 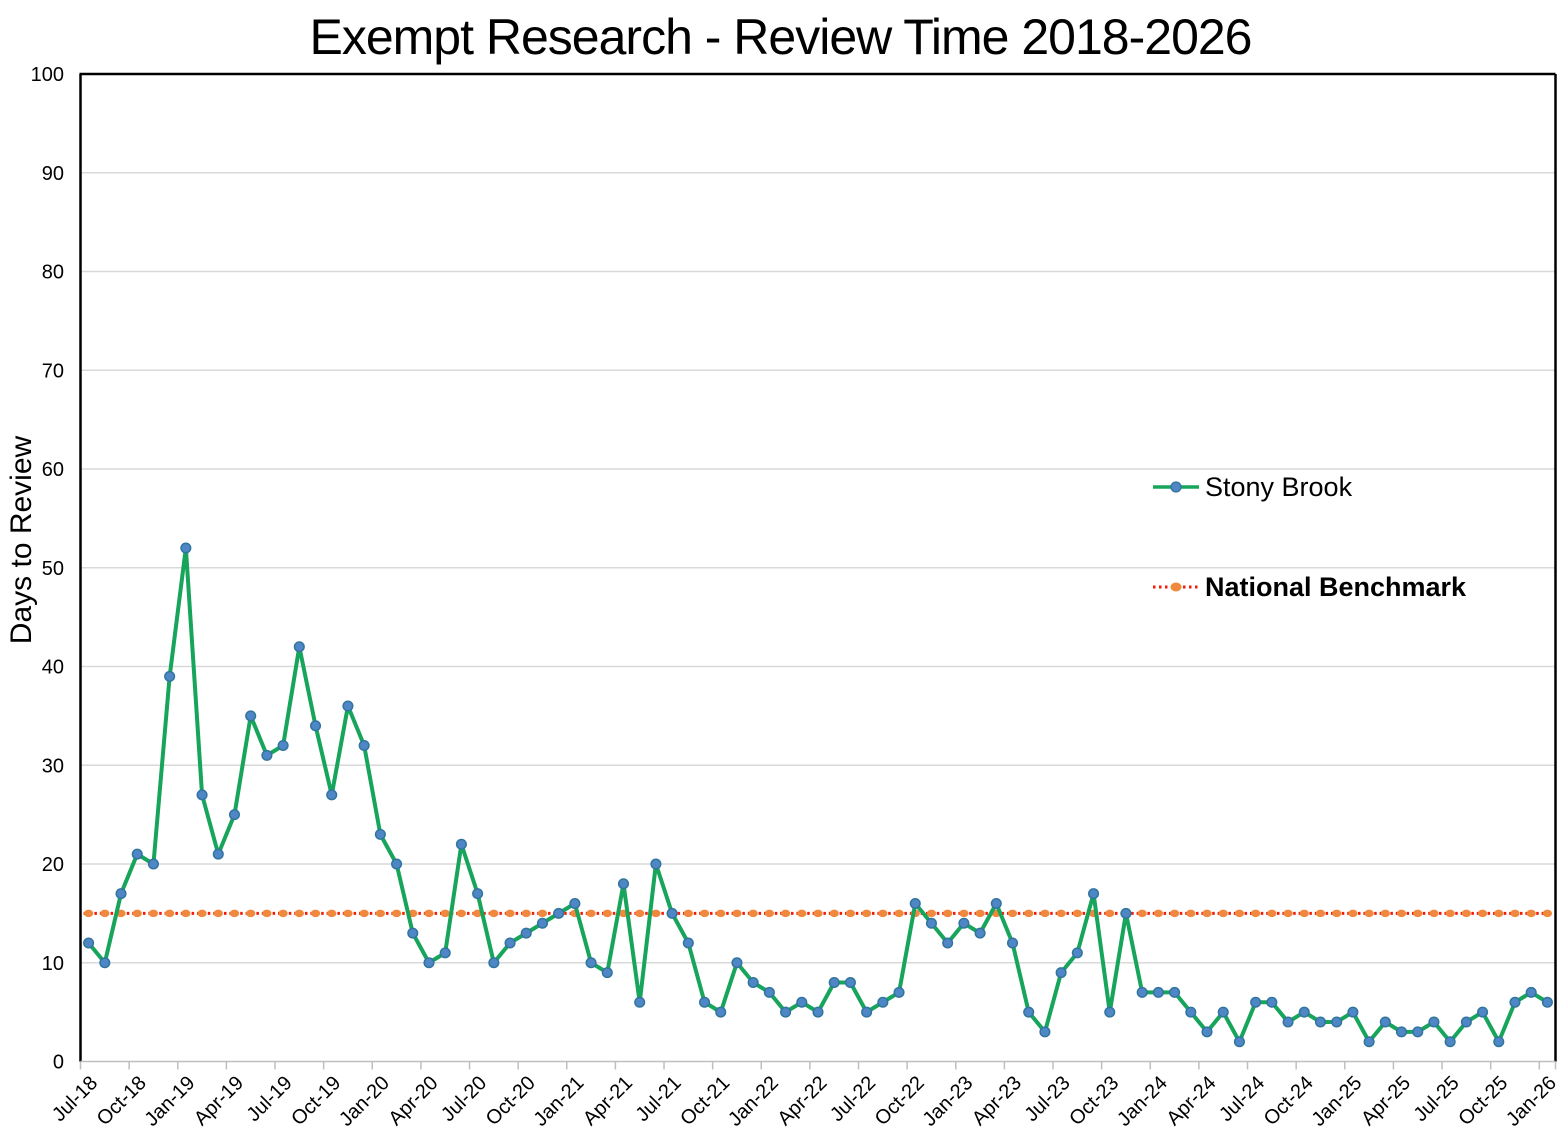 I want to click on y-tick-label: 40, so click(x=53, y=668).